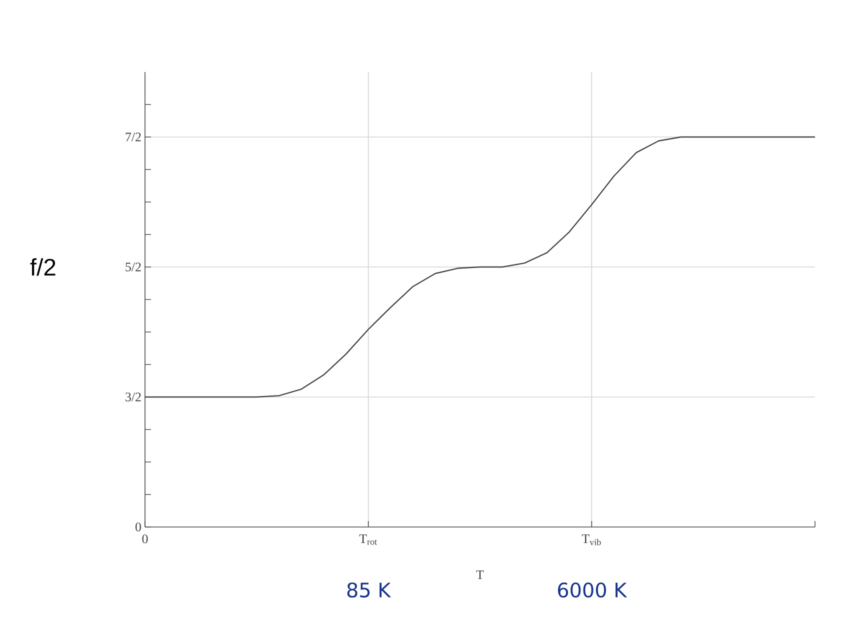 The width and height of the screenshot is (845, 621). Describe the element at coordinates (480, 574) in the screenshot. I see `x-axis-title: T` at that location.